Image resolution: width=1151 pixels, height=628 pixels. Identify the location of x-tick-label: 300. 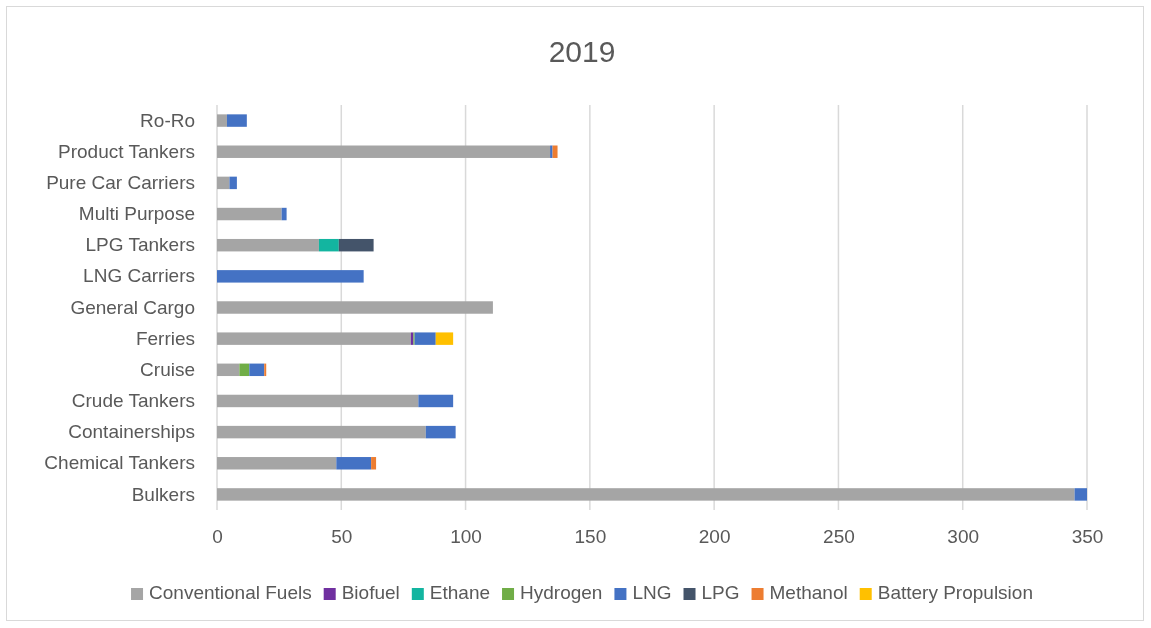
(963, 537).